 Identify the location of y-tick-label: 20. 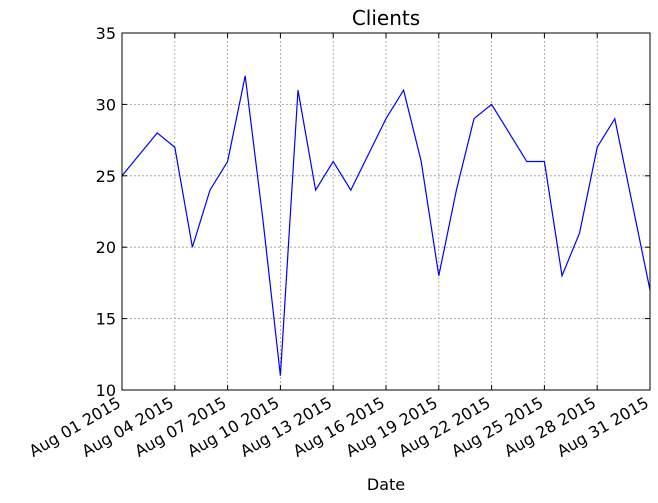
(106, 247).